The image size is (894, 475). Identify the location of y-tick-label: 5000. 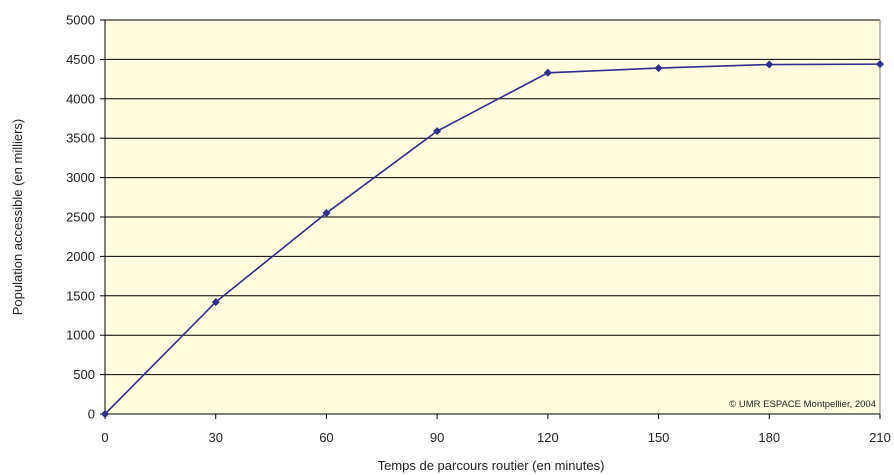
(80, 20).